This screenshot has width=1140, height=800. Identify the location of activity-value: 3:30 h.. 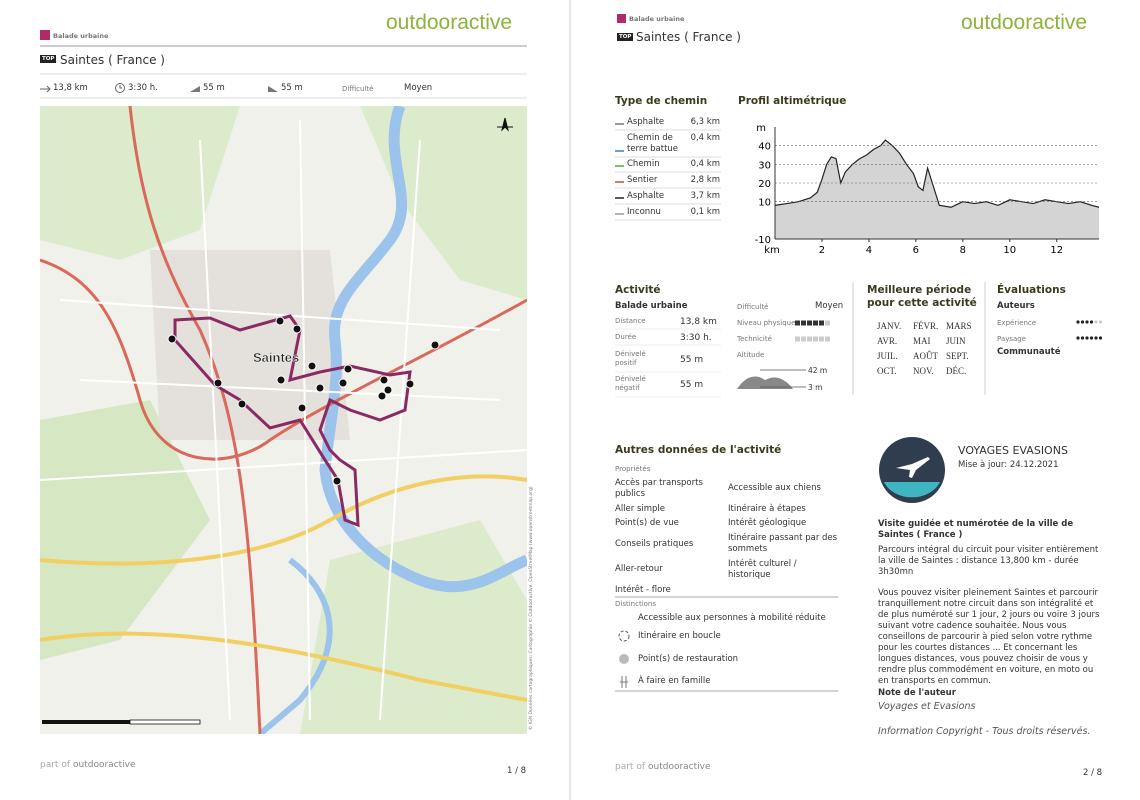
(696, 338).